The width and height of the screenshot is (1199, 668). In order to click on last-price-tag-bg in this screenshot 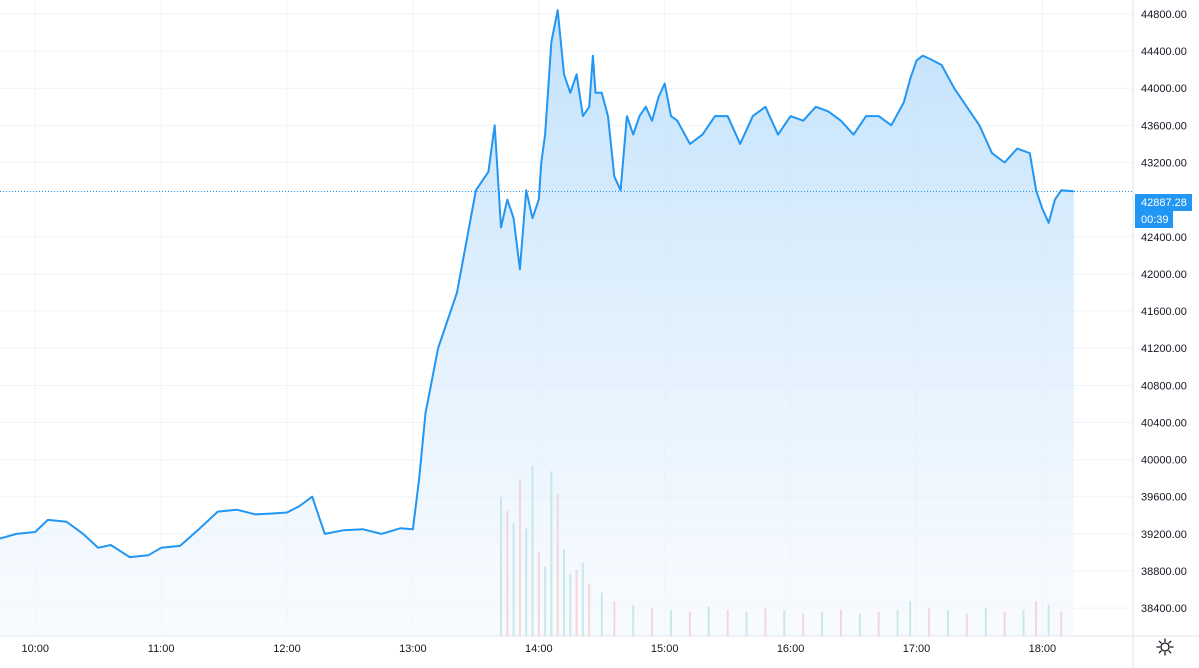, I will do `click(1163, 202)`.